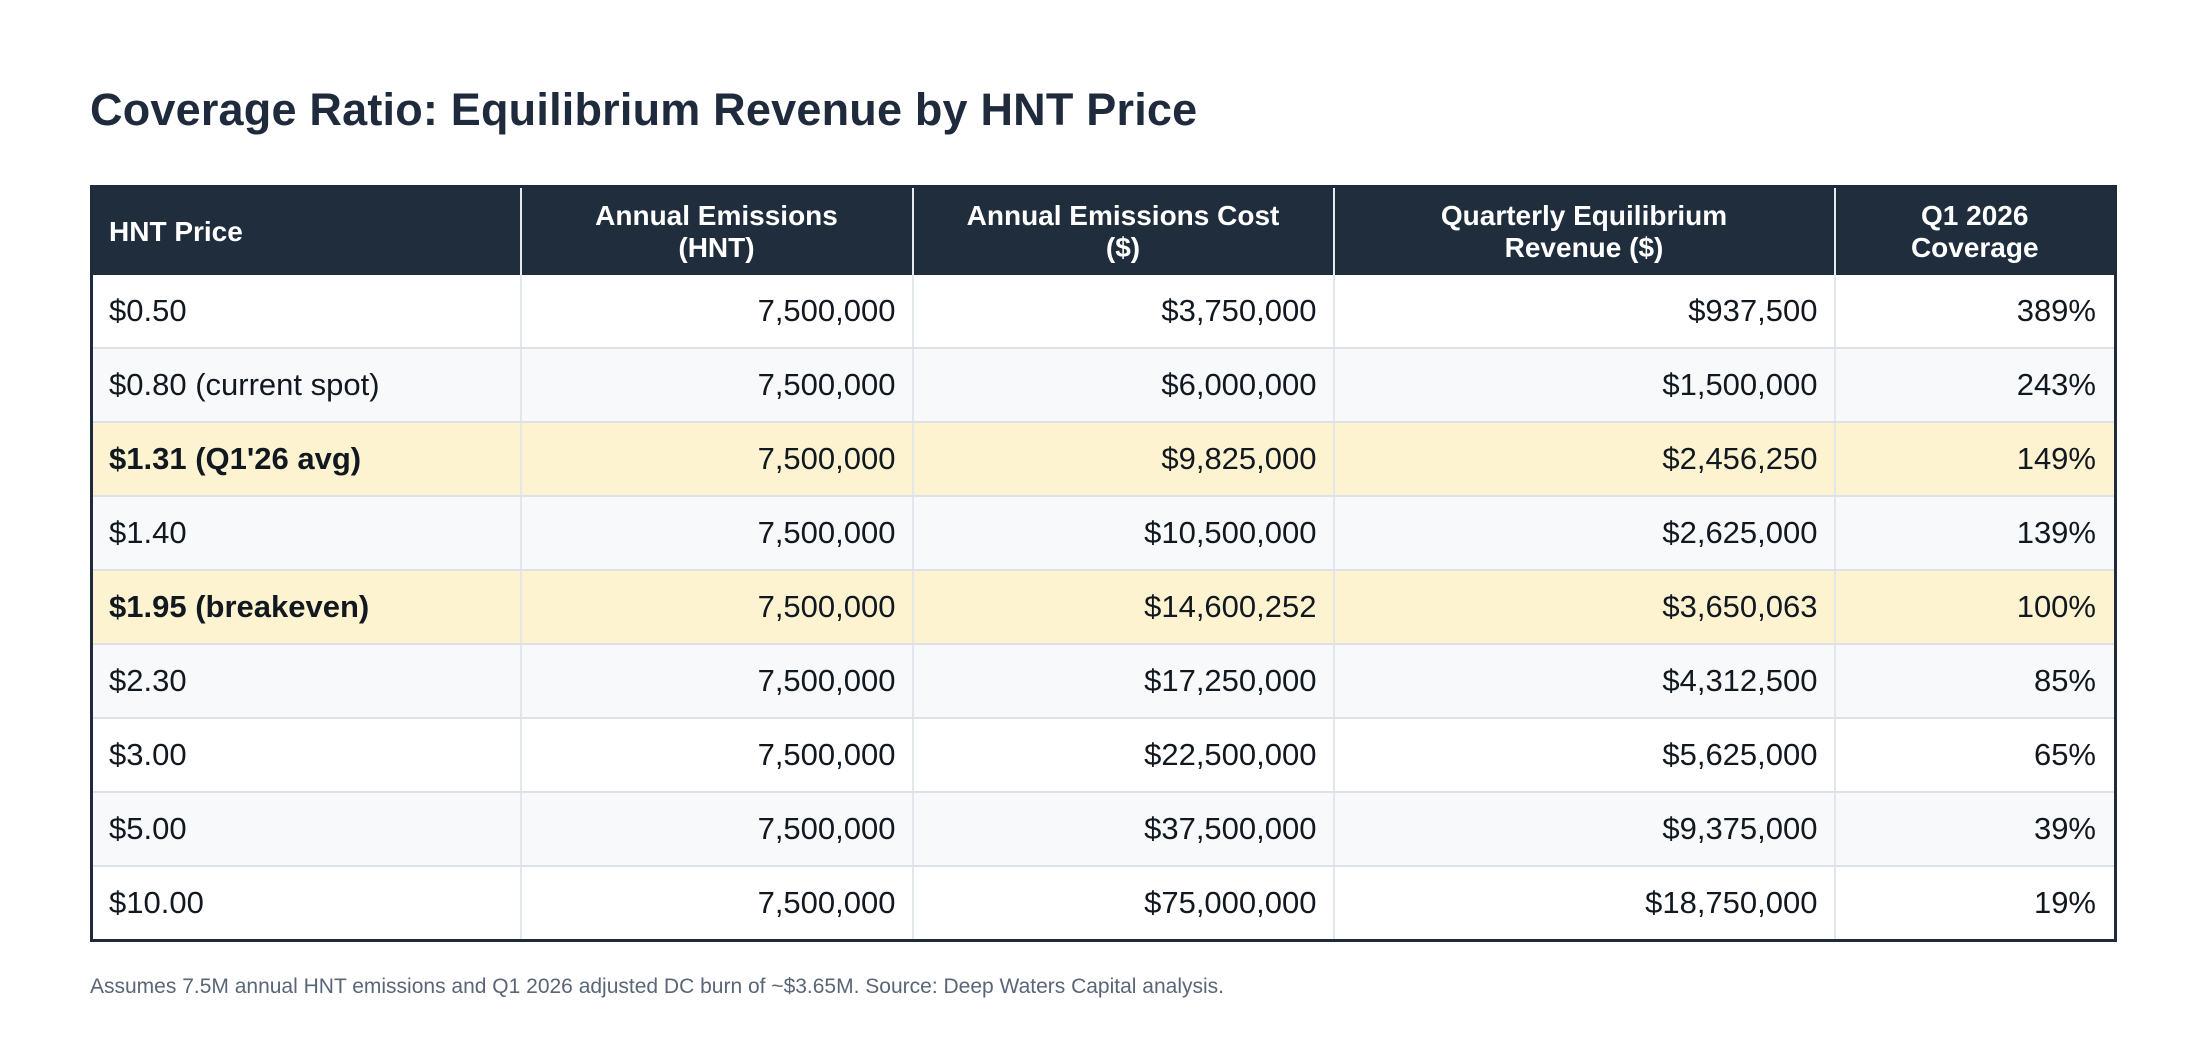 This screenshot has height=1040, width=2200. What do you see at coordinates (1584, 459) in the screenshot?
I see `cell-quarterly-equilibrium-revenue: $2,456,250` at bounding box center [1584, 459].